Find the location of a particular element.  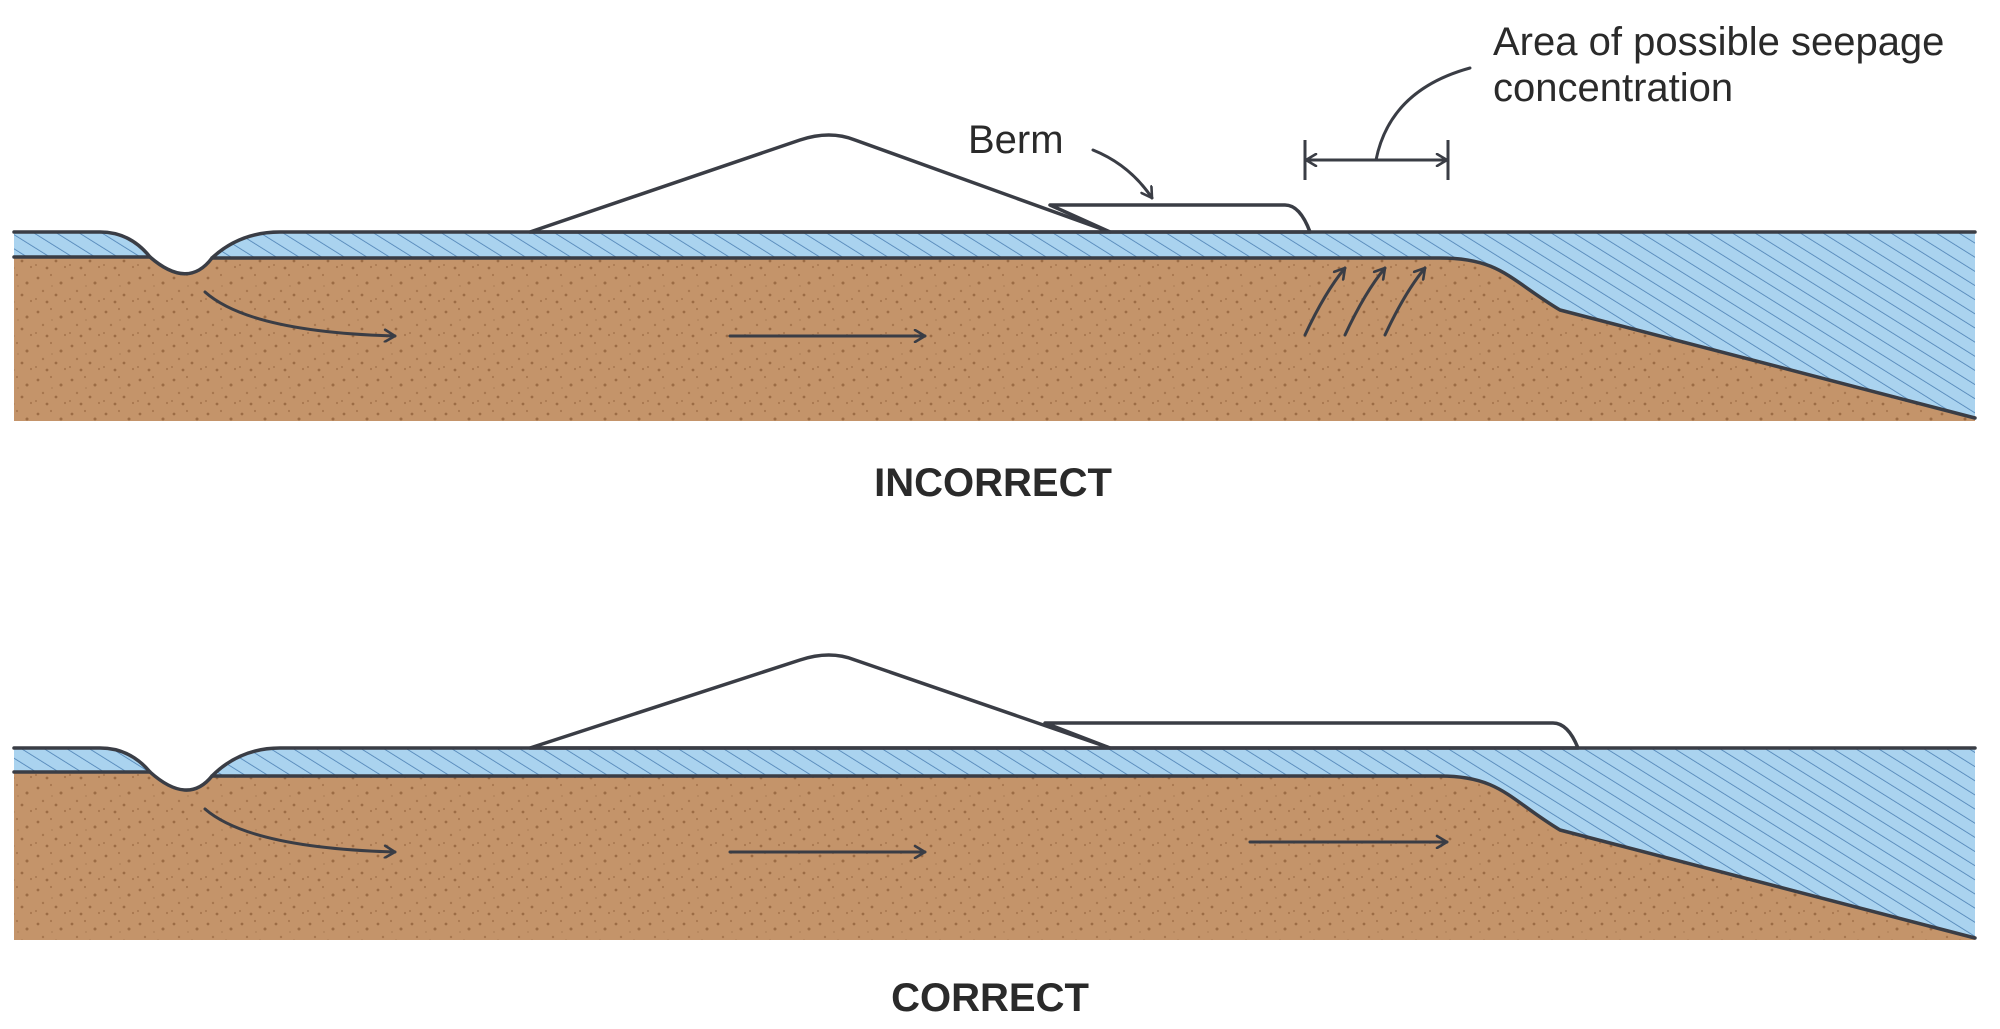

correct-caption: CORRECT is located at coordinates (990, 998).